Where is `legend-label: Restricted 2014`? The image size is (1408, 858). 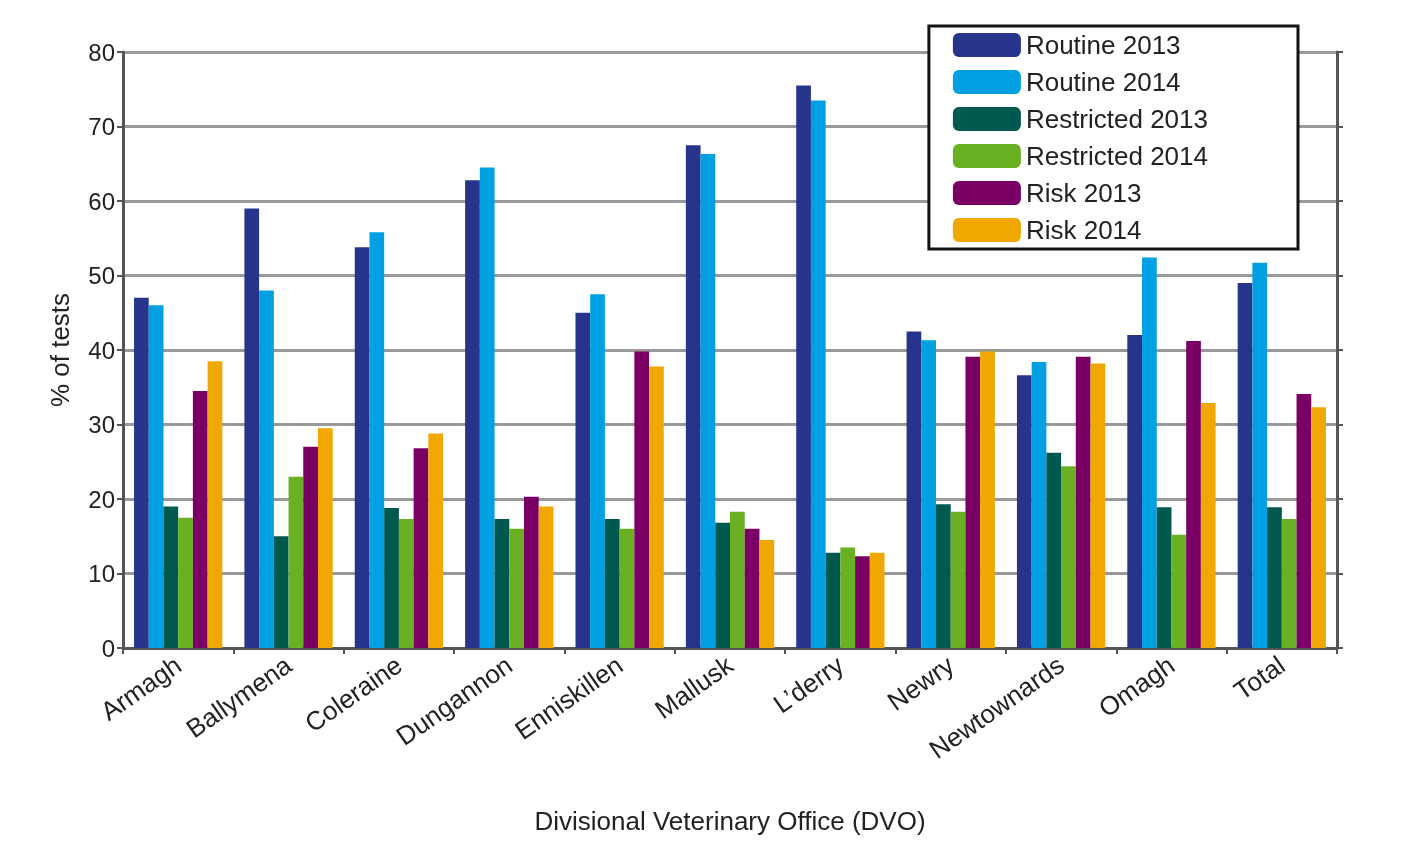
legend-label: Restricted 2014 is located at coordinates (1117, 156).